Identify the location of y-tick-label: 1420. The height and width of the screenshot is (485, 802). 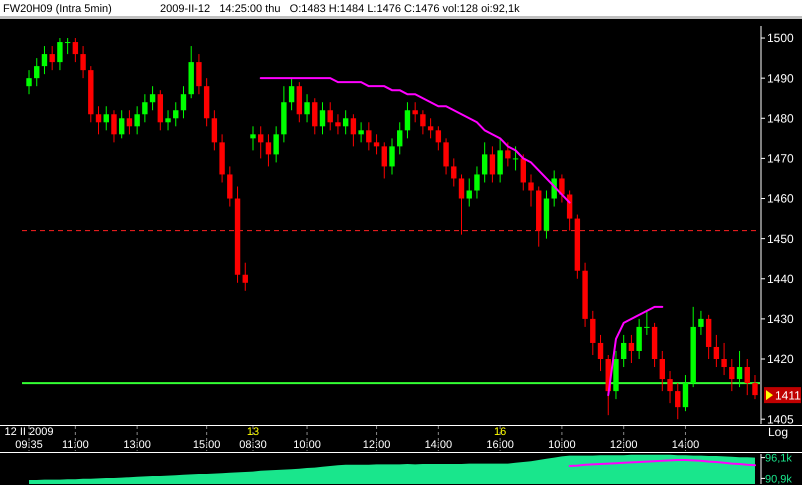
(780, 359).